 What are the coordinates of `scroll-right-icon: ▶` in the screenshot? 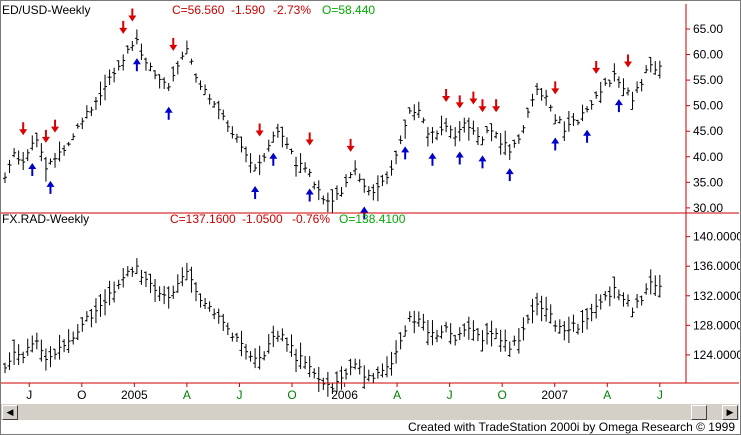 It's located at (730, 412).